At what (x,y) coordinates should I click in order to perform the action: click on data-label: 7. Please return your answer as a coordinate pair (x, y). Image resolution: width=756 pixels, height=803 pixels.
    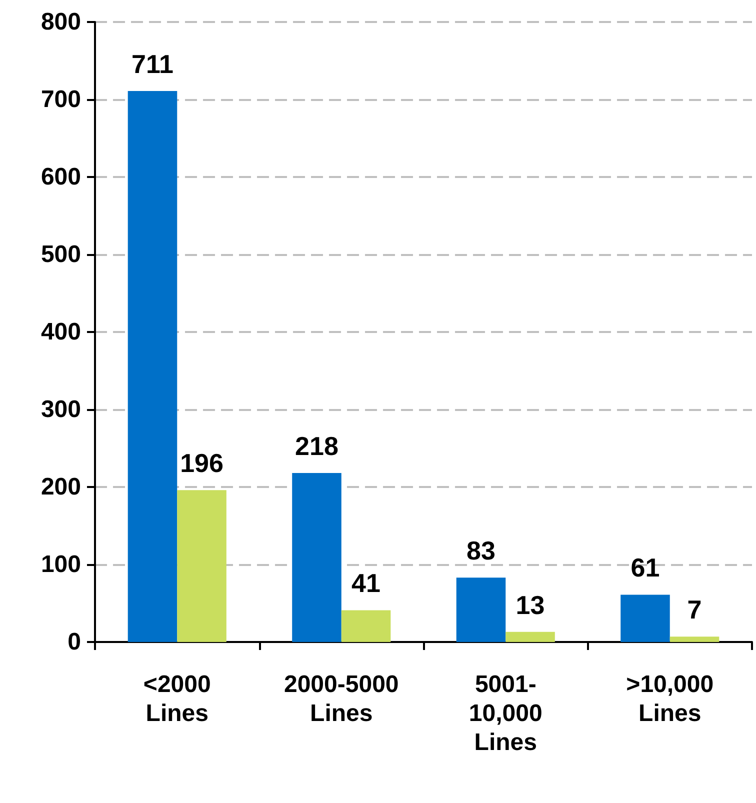
    Looking at the image, I should click on (694, 609).